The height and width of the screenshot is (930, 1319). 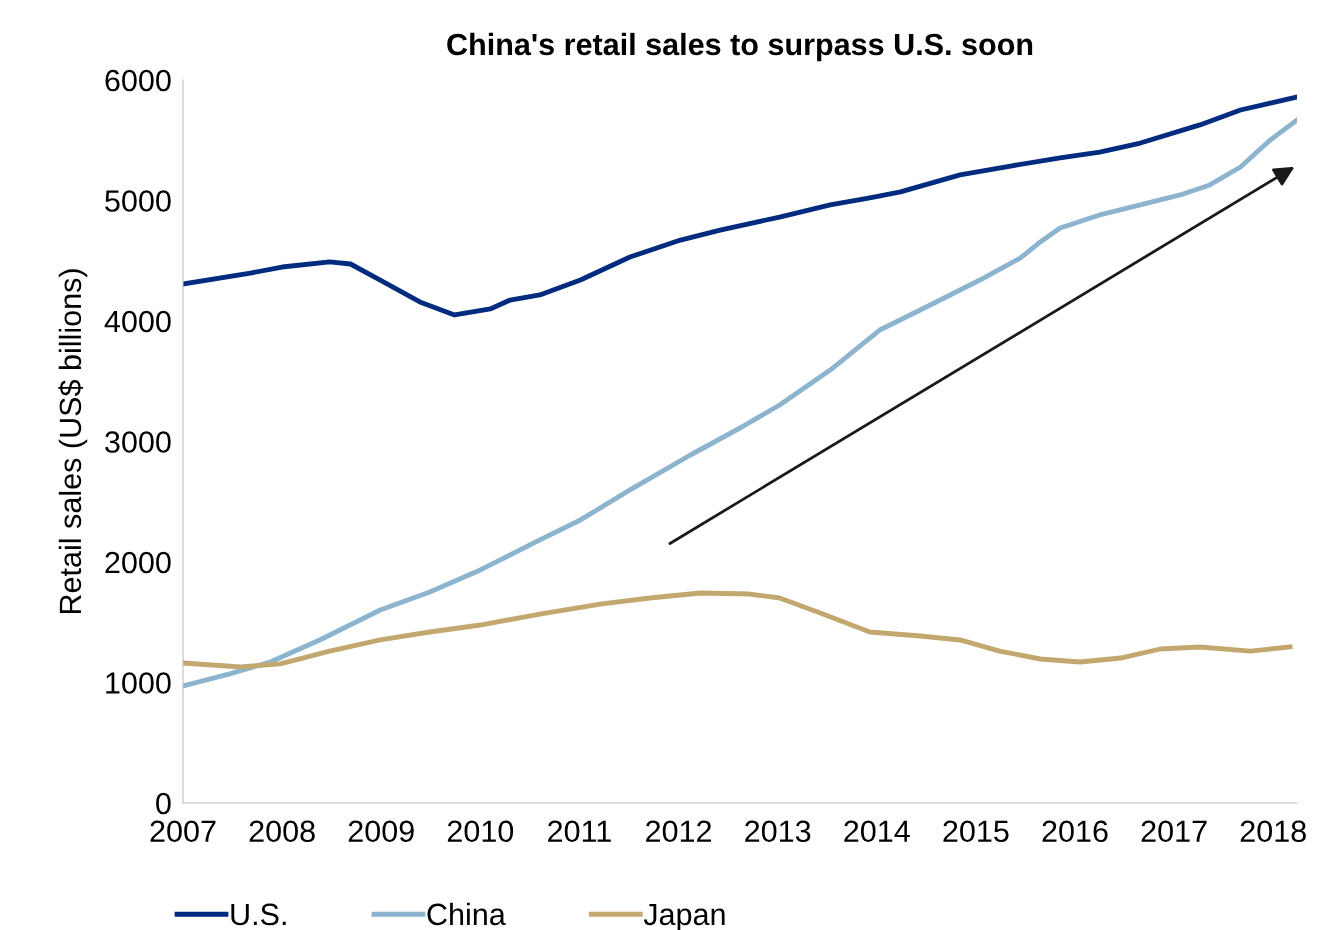 I want to click on x-tick-label: 2017, so click(x=1174, y=831).